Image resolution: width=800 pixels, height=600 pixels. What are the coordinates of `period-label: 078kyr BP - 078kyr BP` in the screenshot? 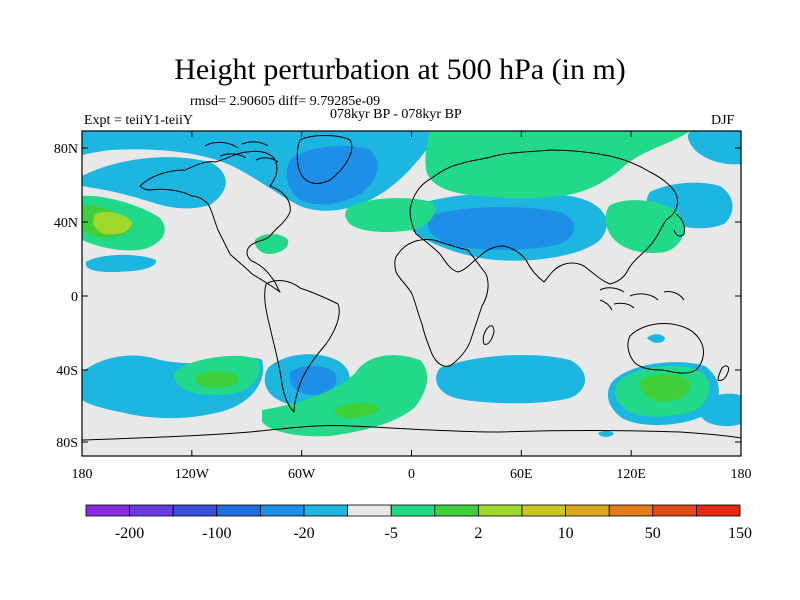 It's located at (396, 114).